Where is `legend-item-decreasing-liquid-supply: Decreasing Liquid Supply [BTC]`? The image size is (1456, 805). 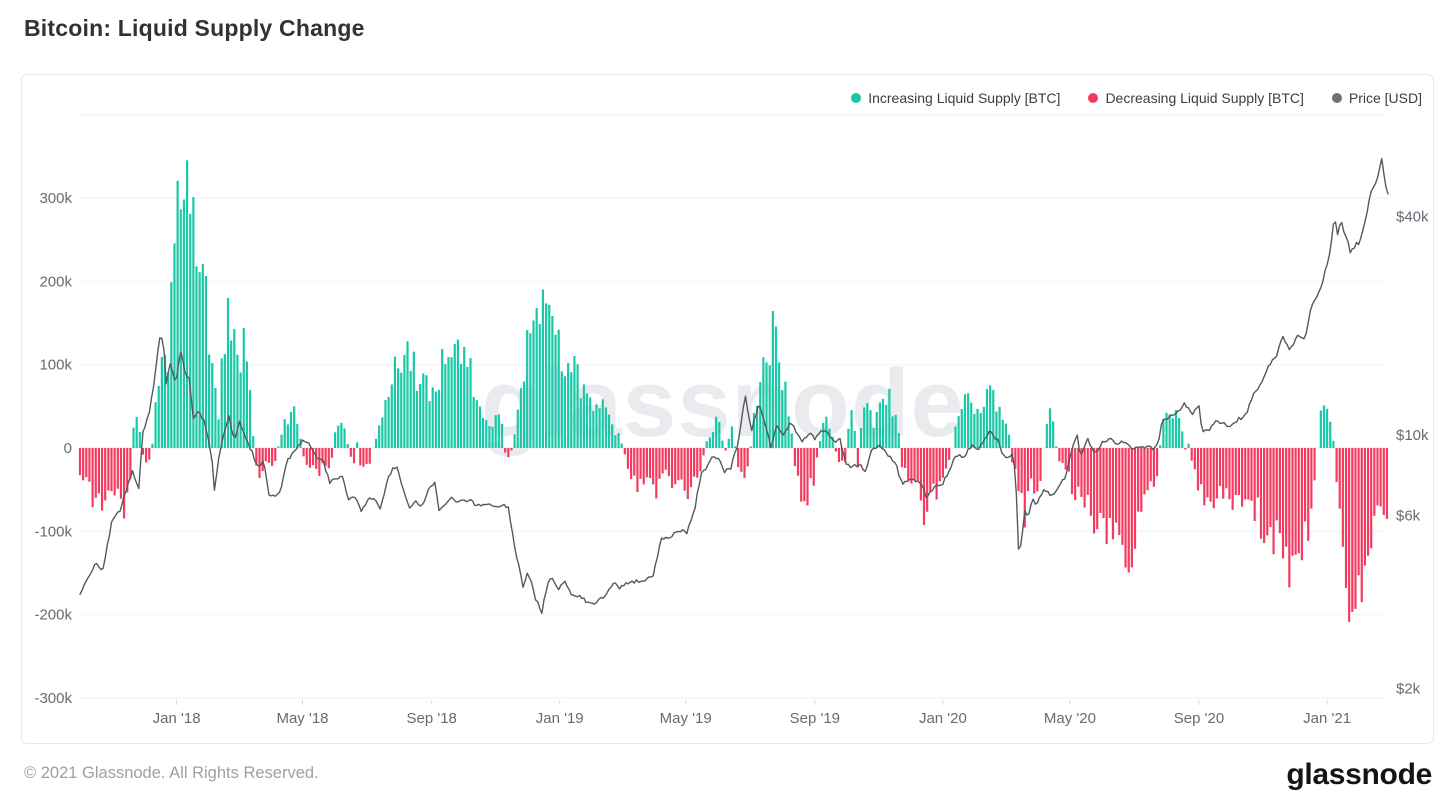 legend-item-decreasing-liquid-supply: Decreasing Liquid Supply [BTC] is located at coordinates (1196, 98).